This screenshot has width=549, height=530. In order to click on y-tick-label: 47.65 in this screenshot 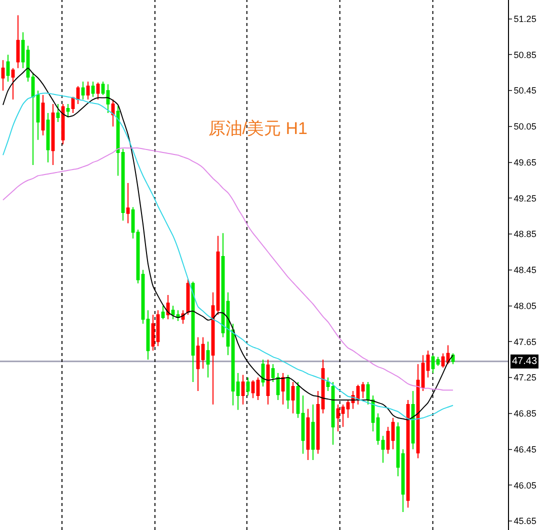, I will do `click(525, 341)`.